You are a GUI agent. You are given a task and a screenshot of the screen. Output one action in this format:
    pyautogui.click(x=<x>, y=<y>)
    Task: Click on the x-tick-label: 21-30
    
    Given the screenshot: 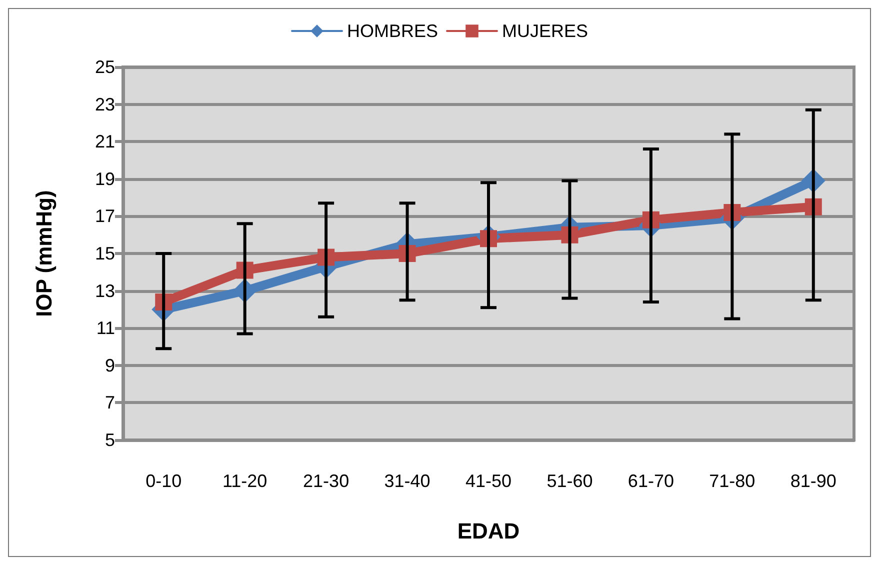 What is the action you would take?
    pyautogui.click(x=326, y=481)
    